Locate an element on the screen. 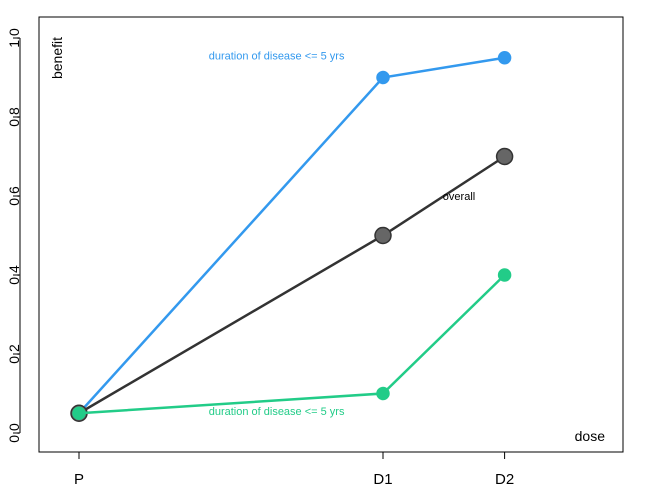 This screenshot has height=492, width=647. x-axis-label: dose is located at coordinates (590, 436).